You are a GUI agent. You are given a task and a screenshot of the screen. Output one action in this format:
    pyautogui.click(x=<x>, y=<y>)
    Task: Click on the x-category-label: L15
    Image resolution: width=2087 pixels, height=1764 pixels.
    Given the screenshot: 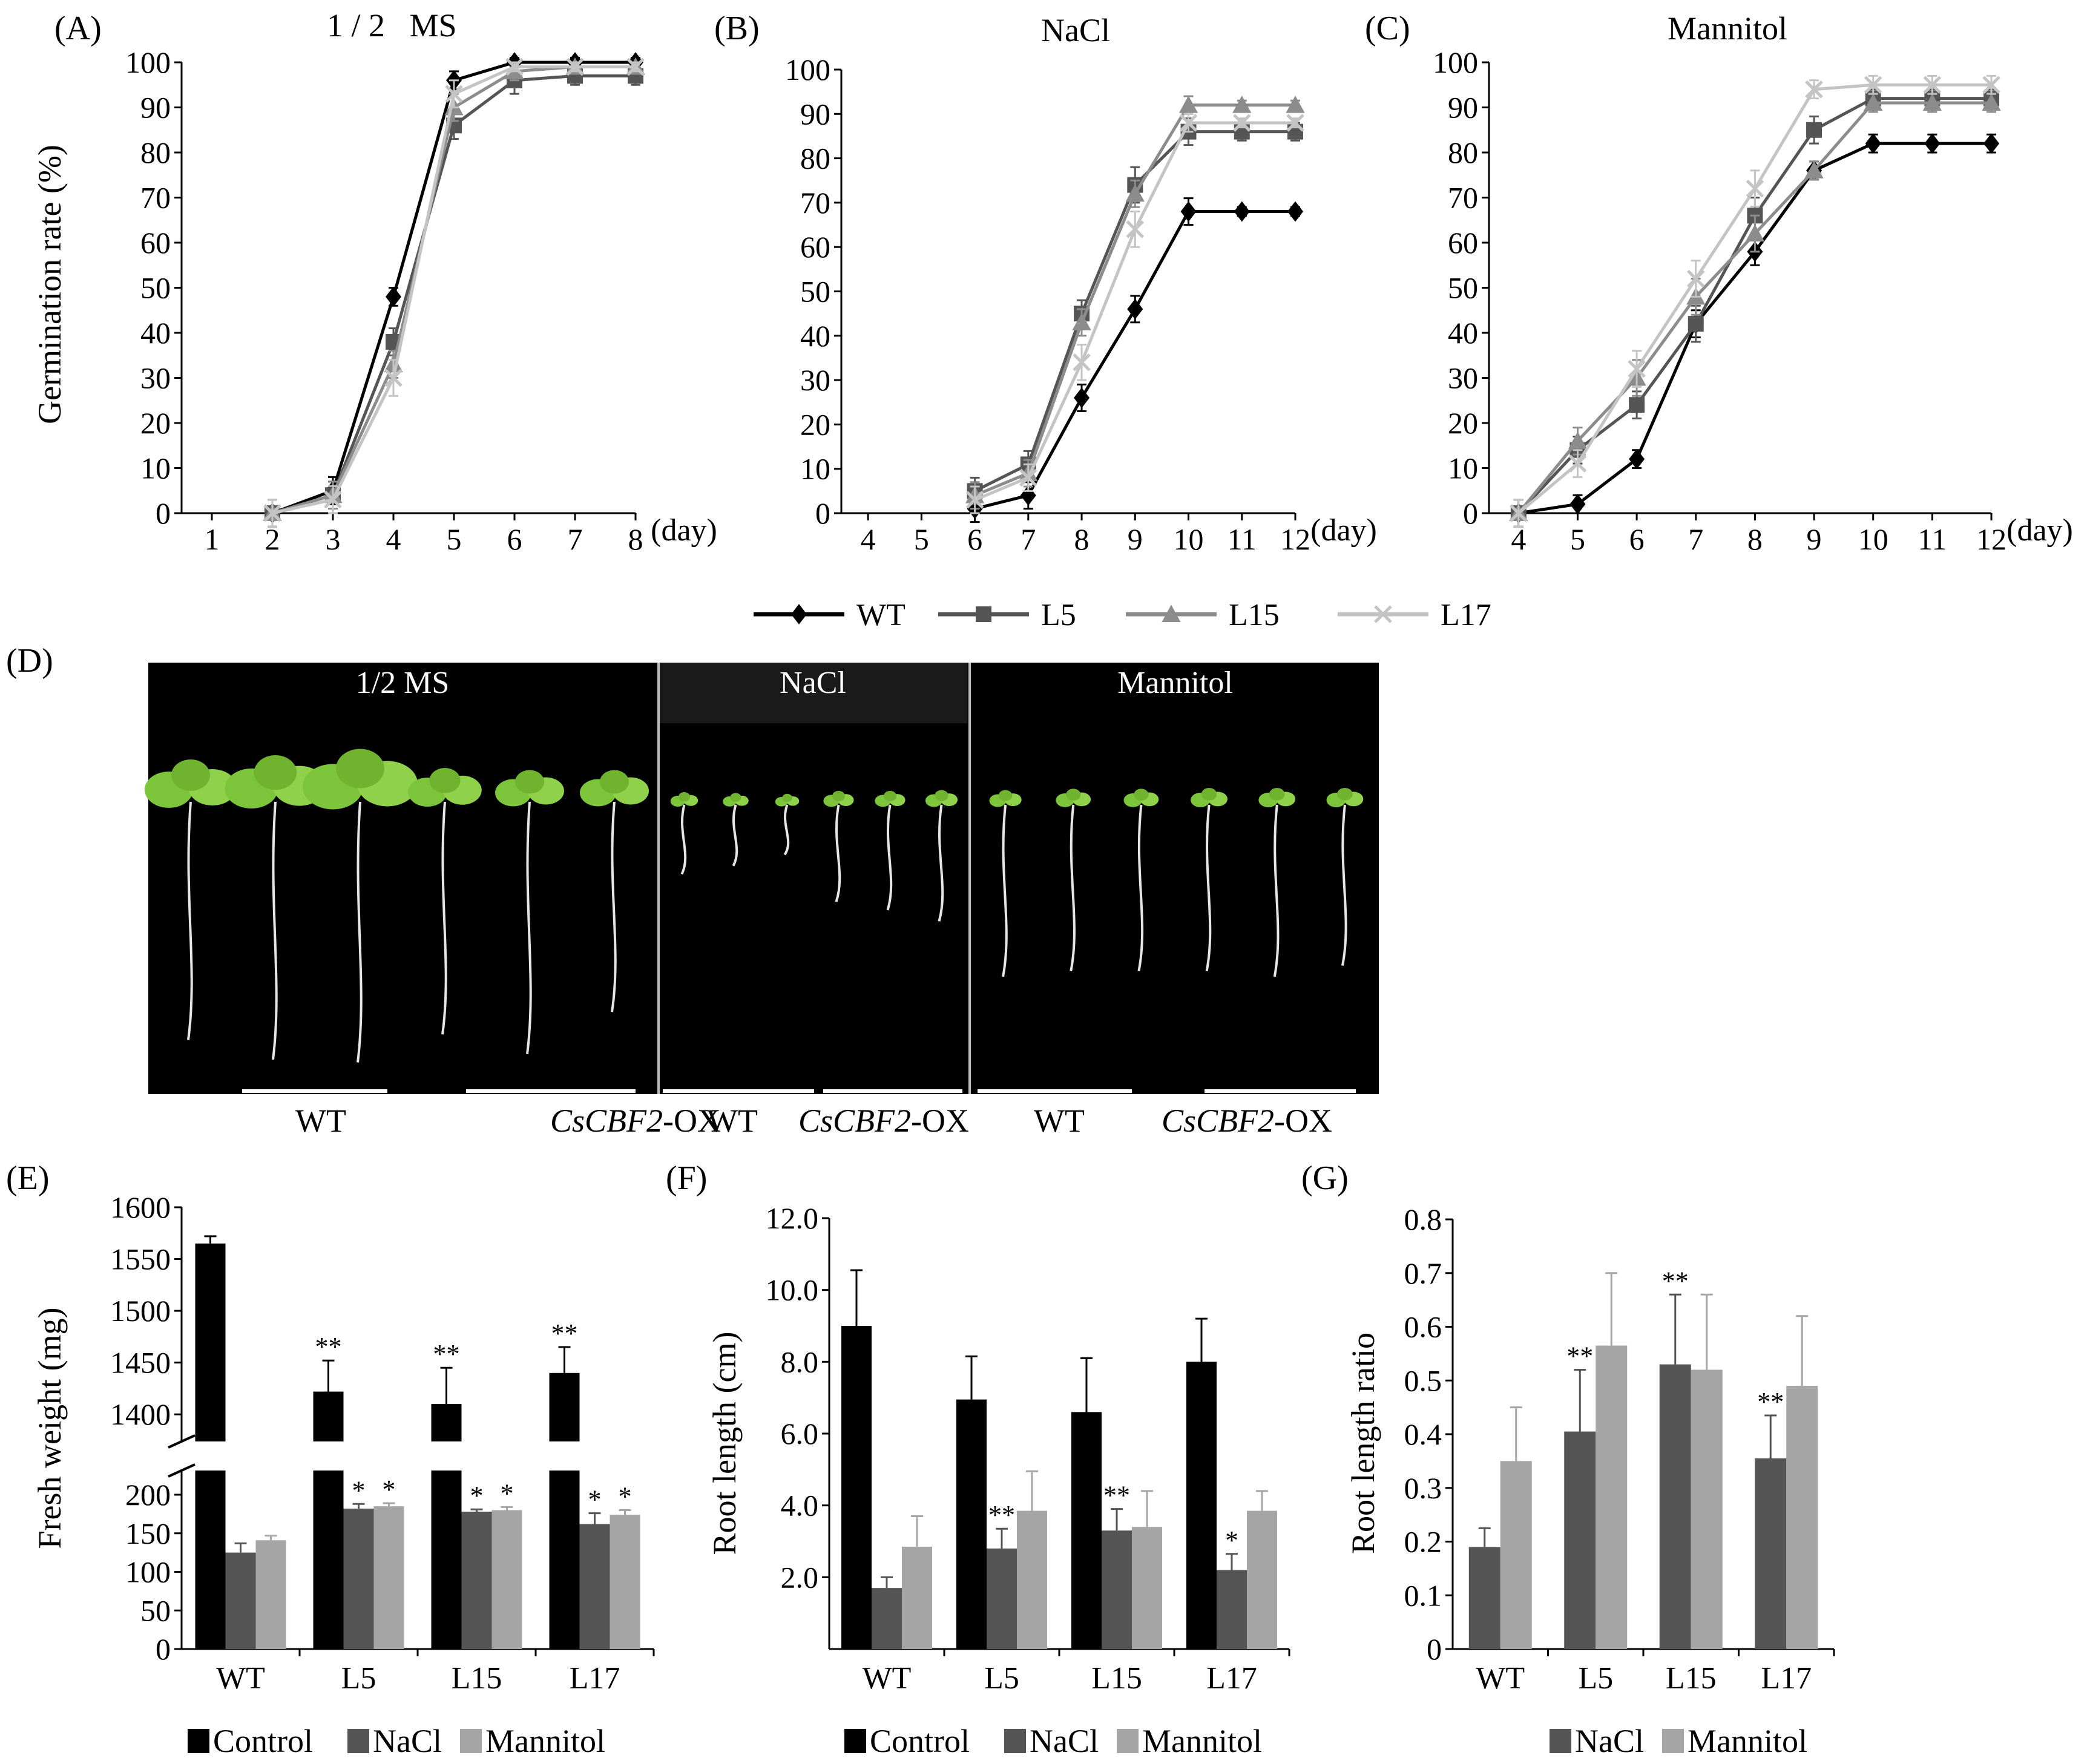 What is the action you would take?
    pyautogui.click(x=477, y=1678)
    